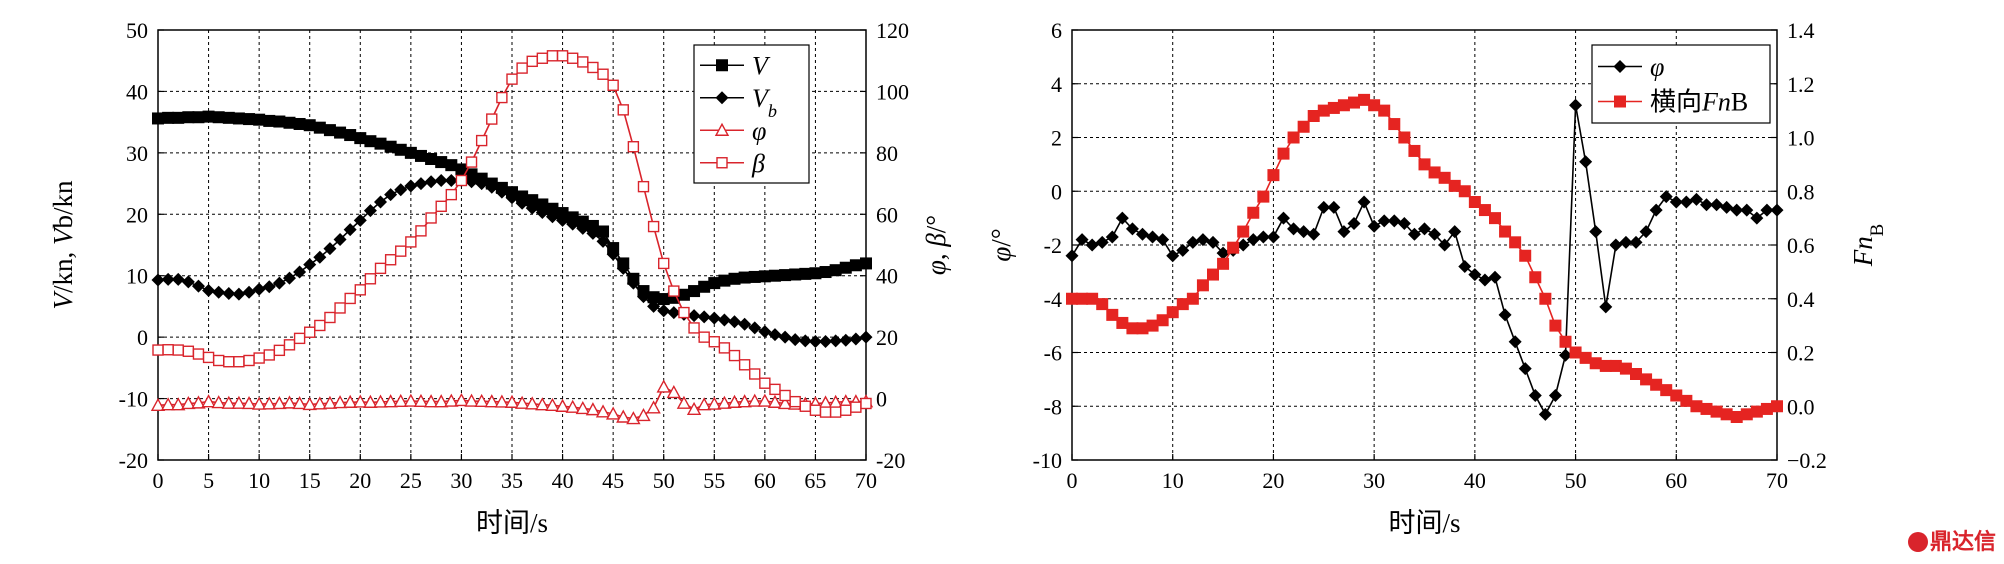 The width and height of the screenshot is (2004, 564). I want to click on x-tick-label: 5, so click(208, 480).